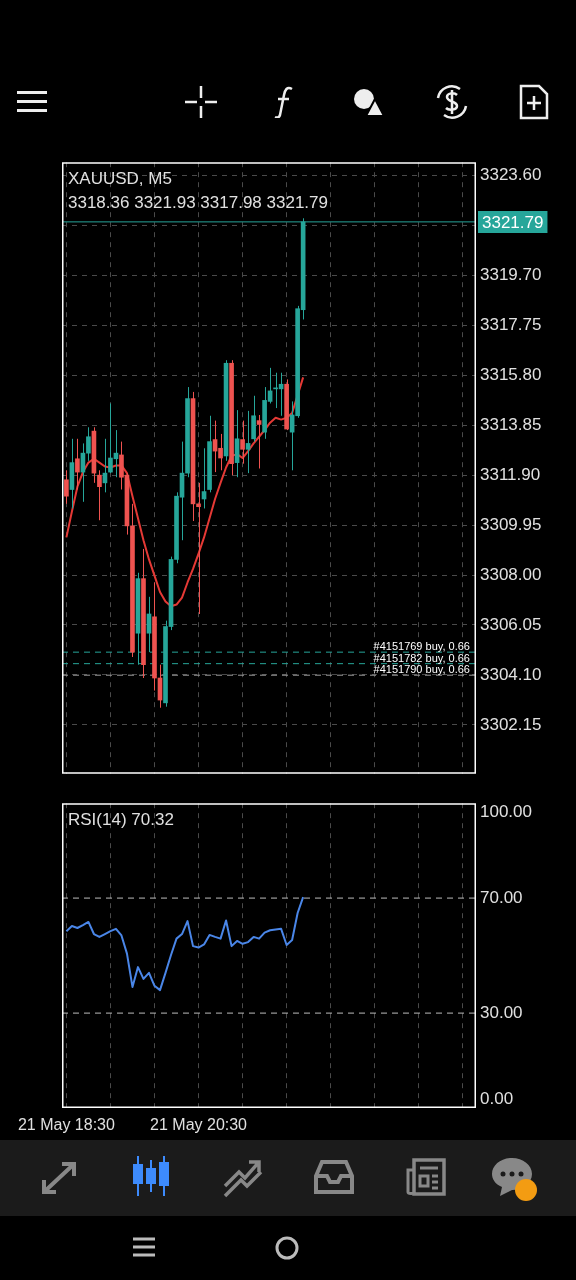 The image size is (576, 1280). Describe the element at coordinates (511, 275) in the screenshot. I see `y-tick-label: 3319.70` at that location.